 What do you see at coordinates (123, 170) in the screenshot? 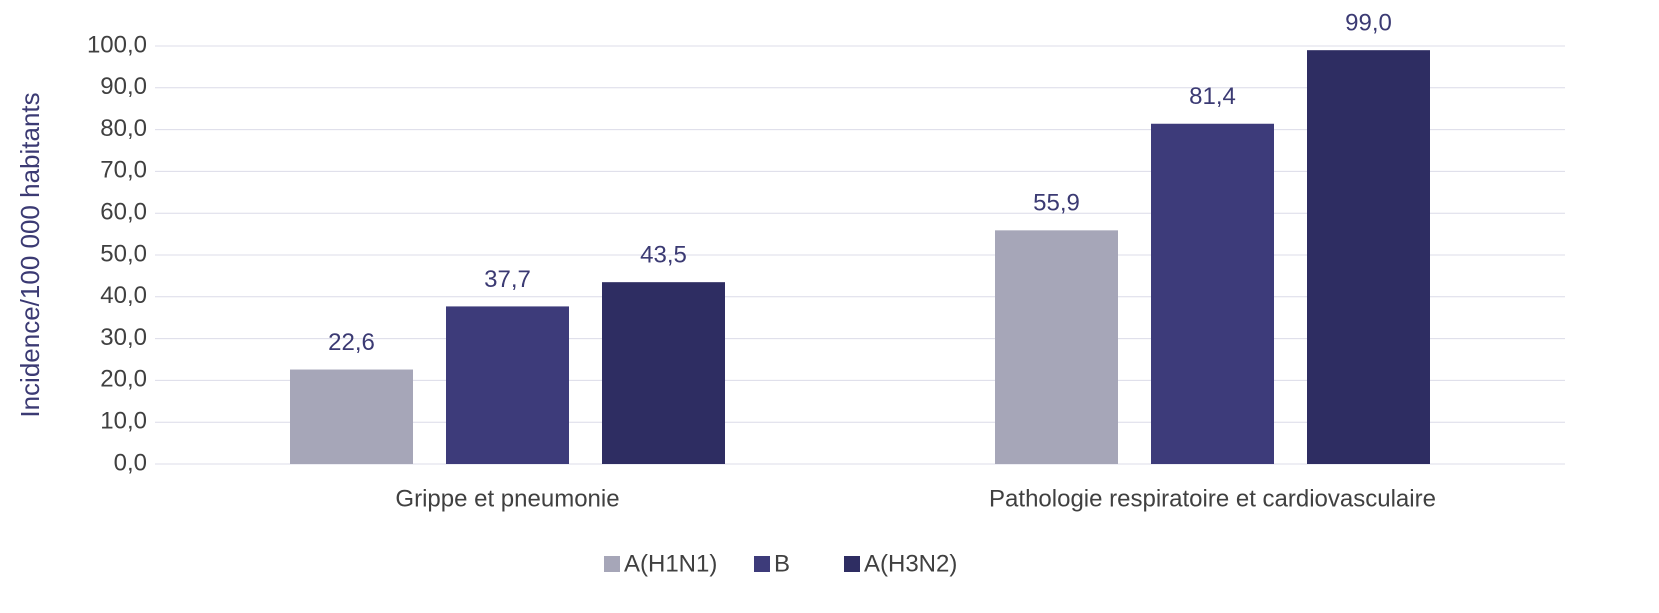
I see `y-tick-label: 70,0` at bounding box center [123, 170].